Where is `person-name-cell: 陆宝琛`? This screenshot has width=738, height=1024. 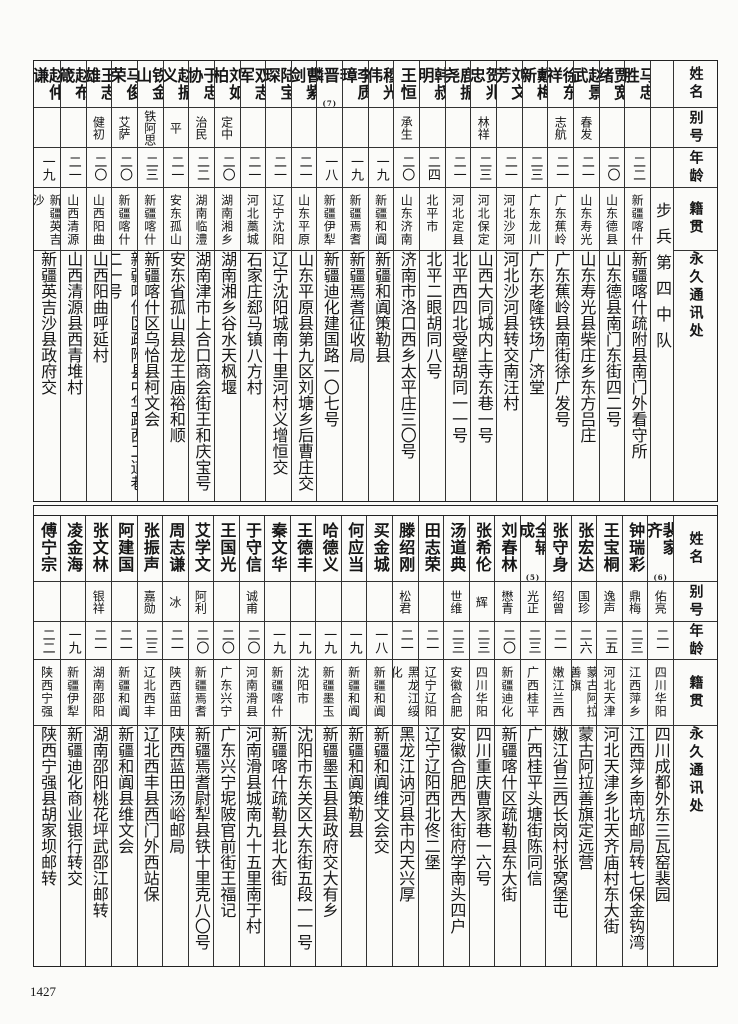
person-name-cell: 陆宝琛 is located at coordinates (278, 84).